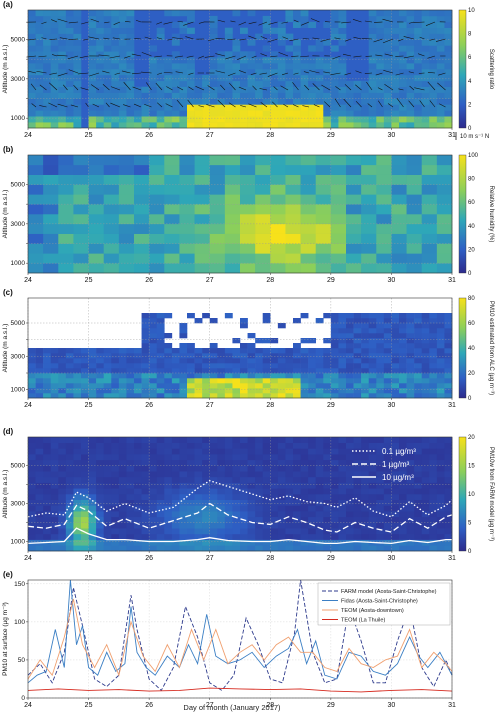  I want to click on y-axis-label: Altitude (m a.s.l.), so click(5, 348).